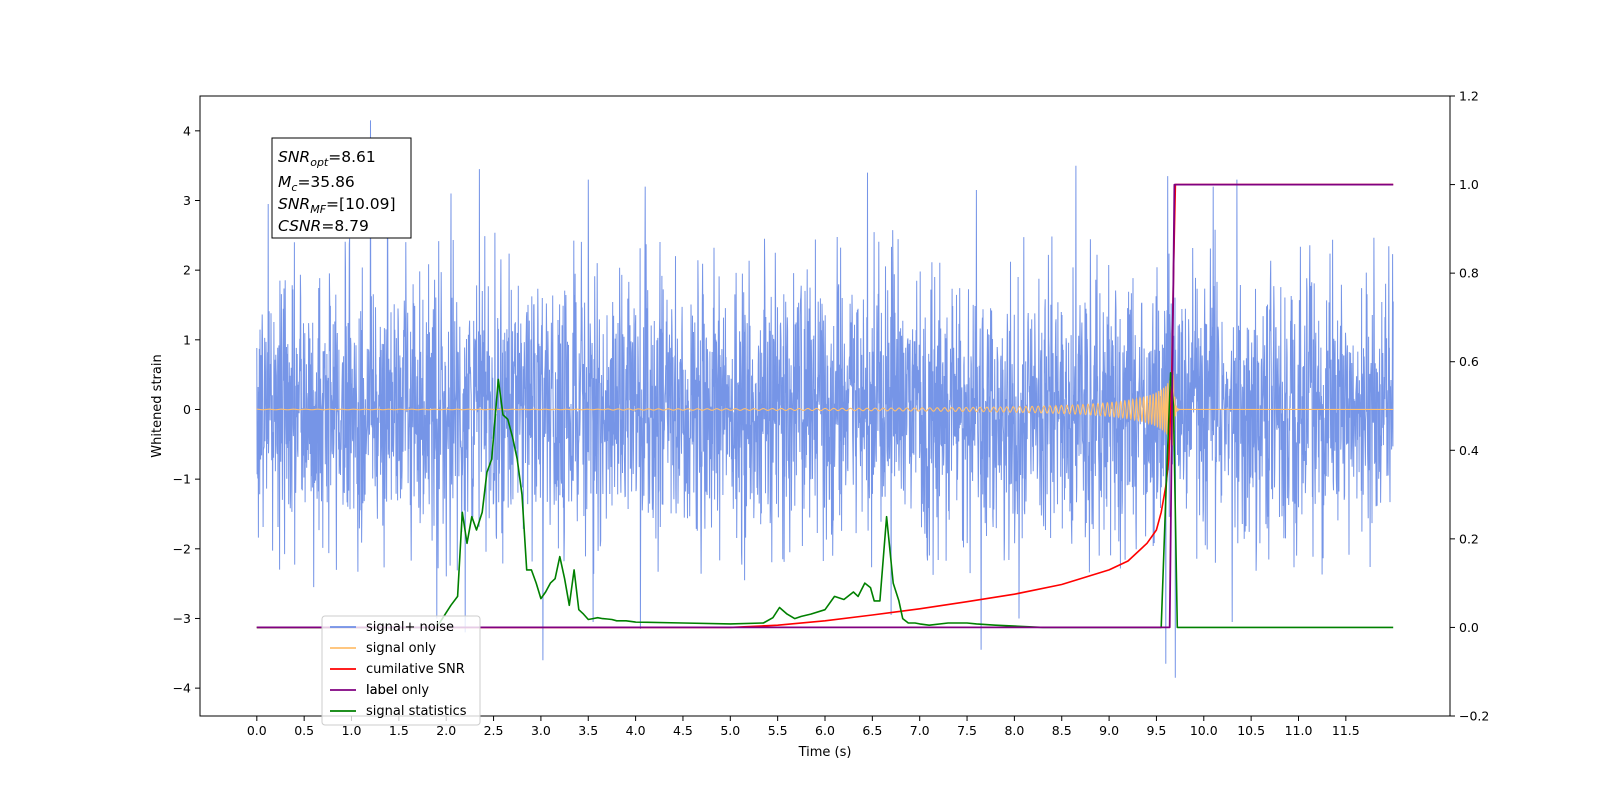 This screenshot has width=1600, height=800. Describe the element at coordinates (1474, 716) in the screenshot. I see `y2-tick-label: −0.2` at that location.